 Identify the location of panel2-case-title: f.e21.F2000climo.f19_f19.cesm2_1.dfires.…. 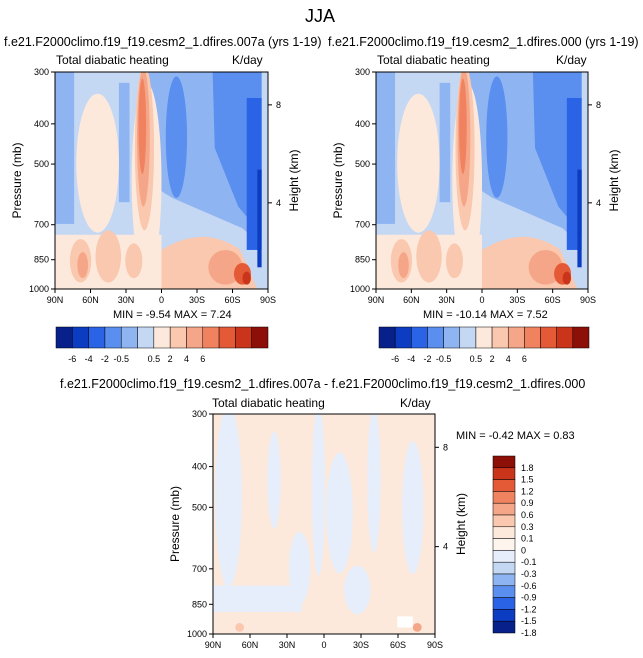
(483, 42).